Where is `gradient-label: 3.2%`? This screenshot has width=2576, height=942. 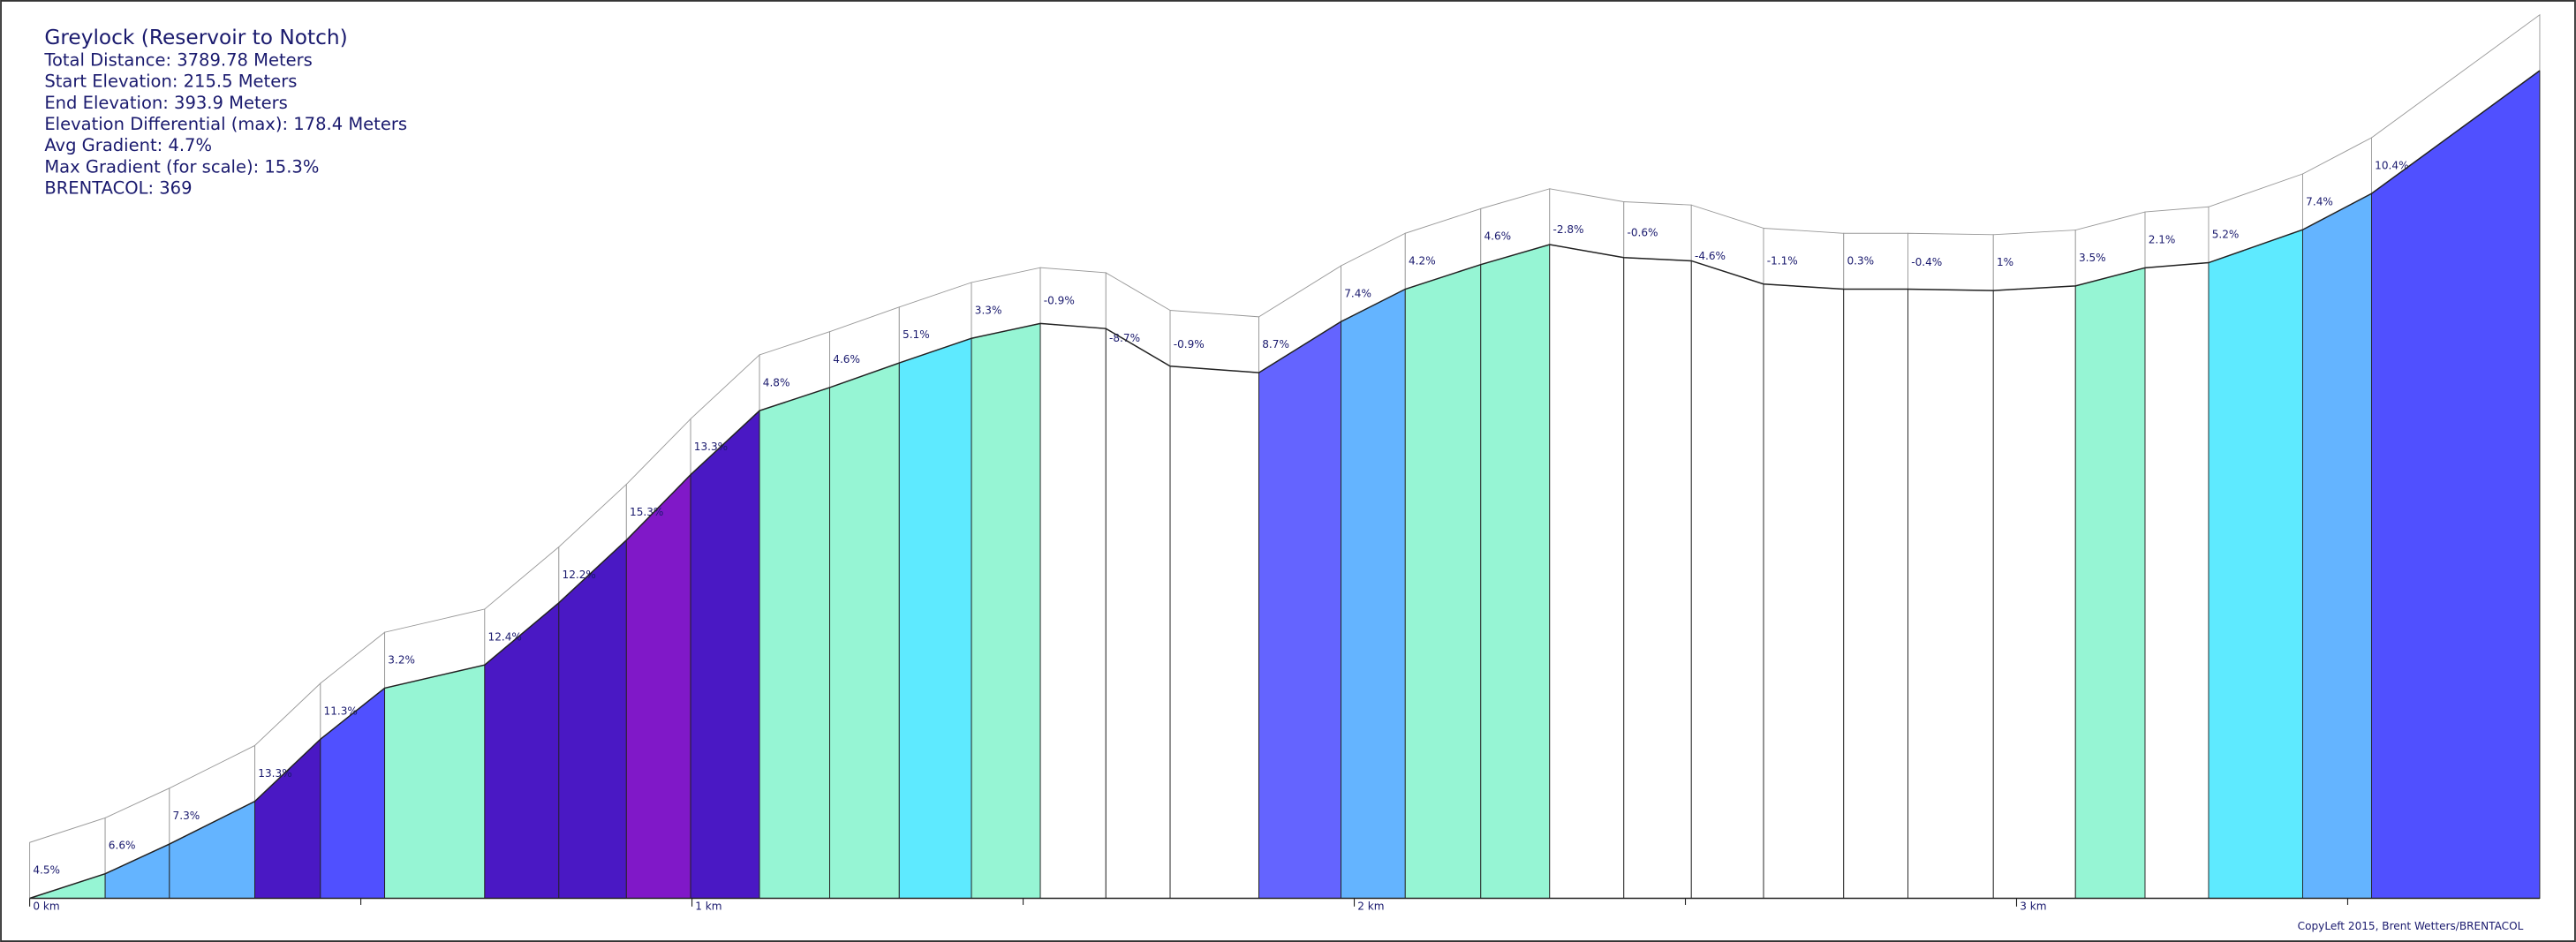
gradient-label: 3.2% is located at coordinates (401, 660).